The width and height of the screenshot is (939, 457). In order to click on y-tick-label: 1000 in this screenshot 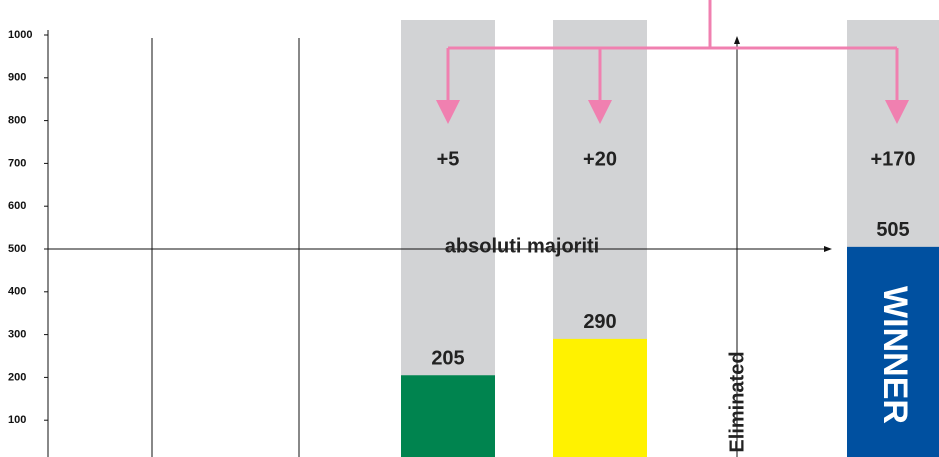, I will do `click(20, 35)`.